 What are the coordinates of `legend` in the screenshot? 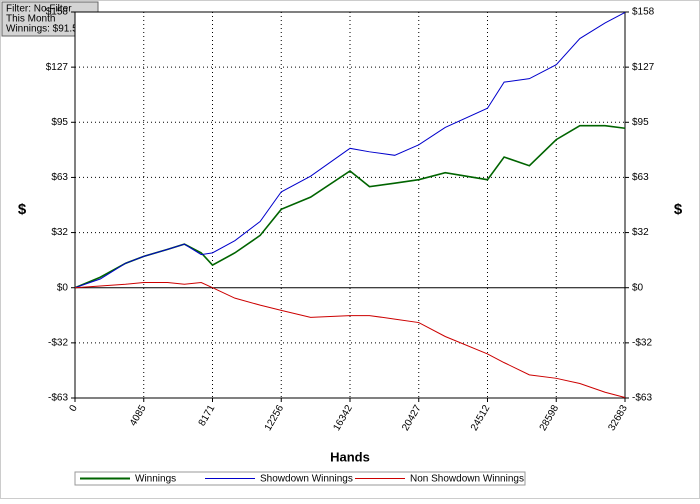 It's located at (300, 478).